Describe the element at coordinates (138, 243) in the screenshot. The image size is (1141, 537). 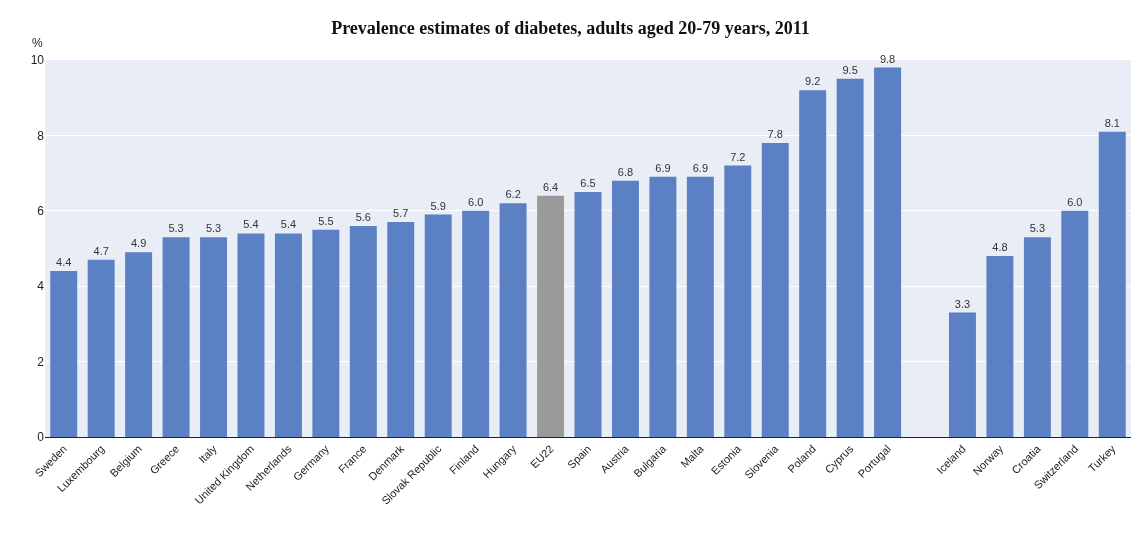
I see `data-label: 4.9` at that location.